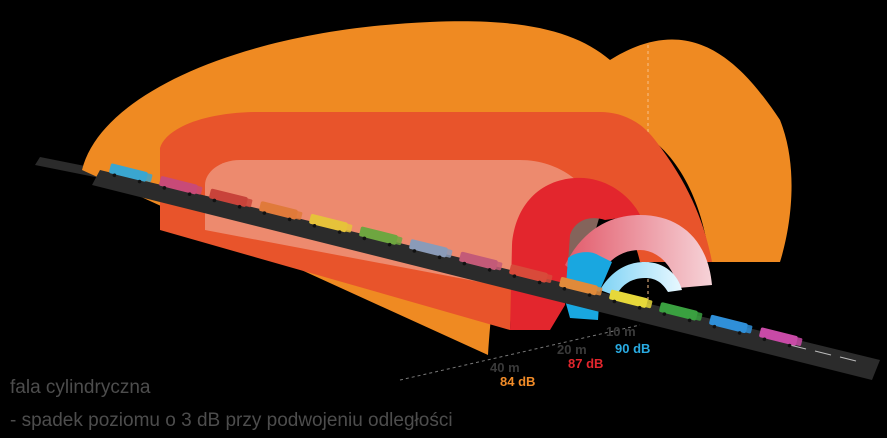 The width and height of the screenshot is (887, 438). What do you see at coordinates (517, 381) in the screenshot?
I see `level-label-84db: 84 dB` at bounding box center [517, 381].